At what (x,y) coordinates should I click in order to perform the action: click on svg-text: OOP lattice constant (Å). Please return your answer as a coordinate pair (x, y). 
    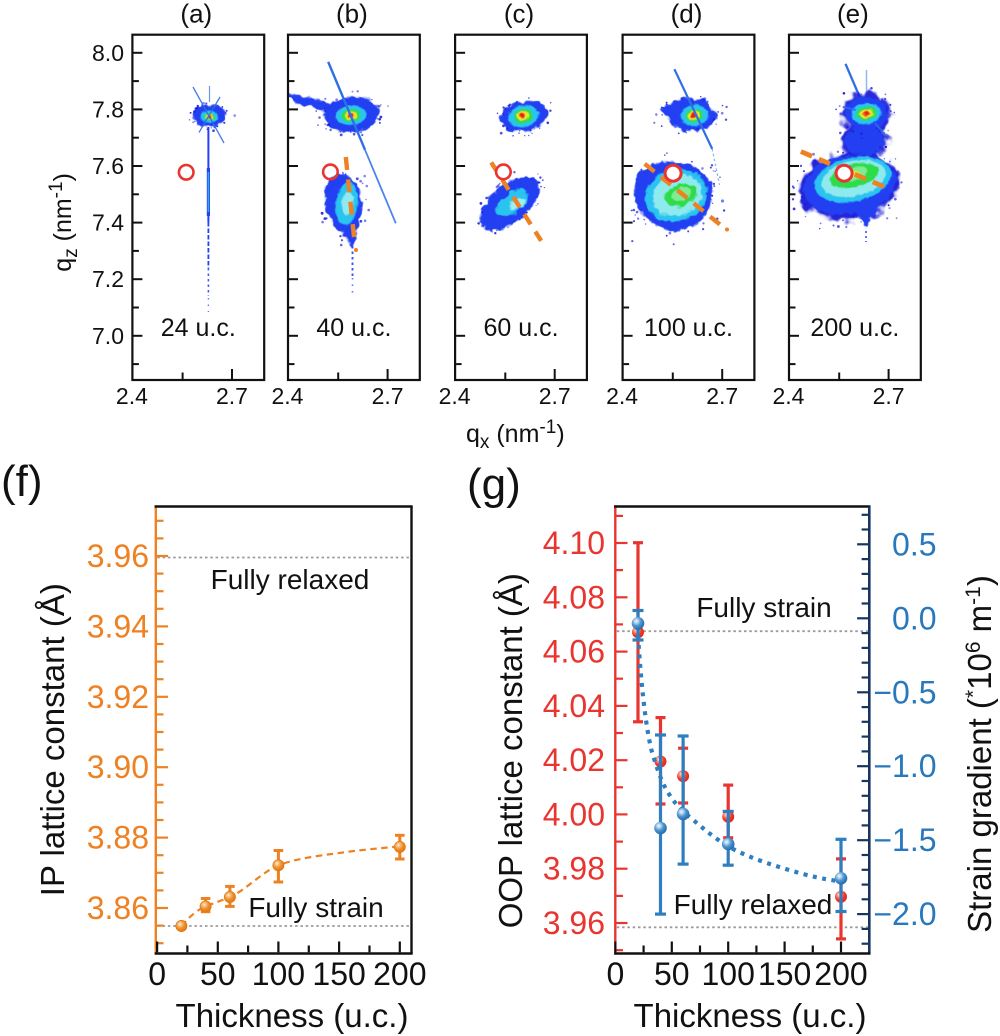
    Looking at the image, I should click on (510, 750).